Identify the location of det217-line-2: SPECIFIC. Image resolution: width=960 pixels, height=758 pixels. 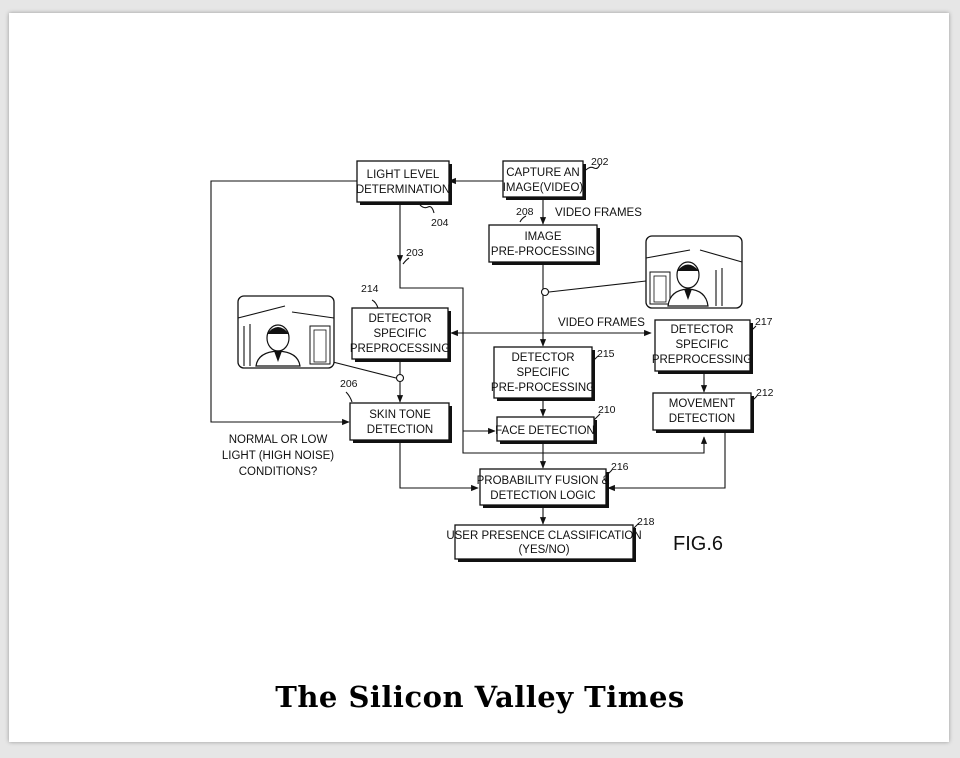
(701, 345).